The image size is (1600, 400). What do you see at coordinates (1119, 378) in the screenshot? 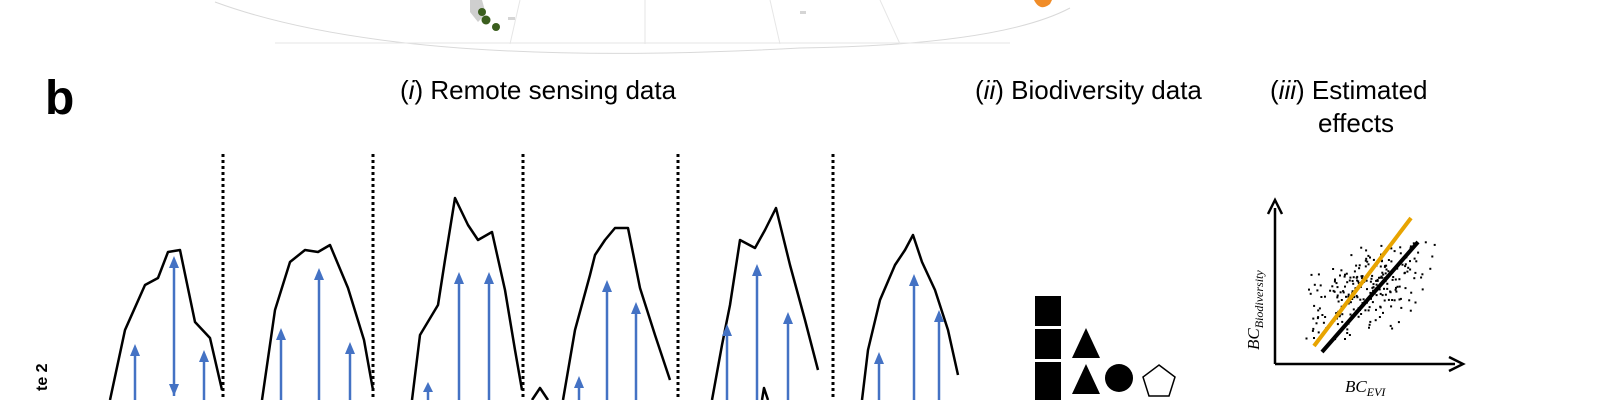
I see `species-circle-icon` at bounding box center [1119, 378].